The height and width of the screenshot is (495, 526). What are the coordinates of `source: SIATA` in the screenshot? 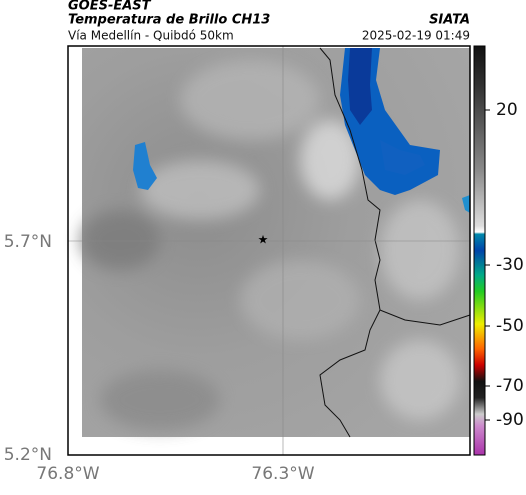 It's located at (449, 20).